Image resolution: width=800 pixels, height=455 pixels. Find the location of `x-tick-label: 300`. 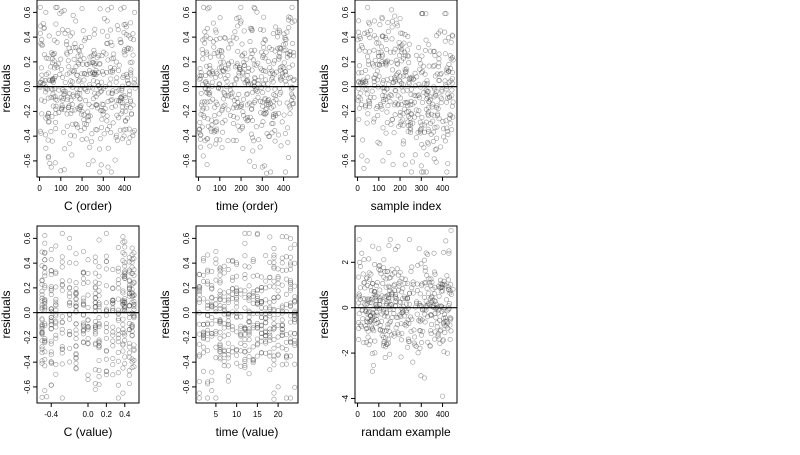

x-tick-label: 300 is located at coordinates (422, 188).